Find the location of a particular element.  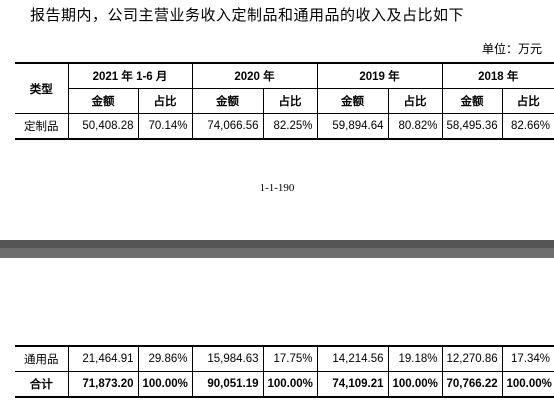

cell-amount: 90,051.19 is located at coordinates (227, 384).